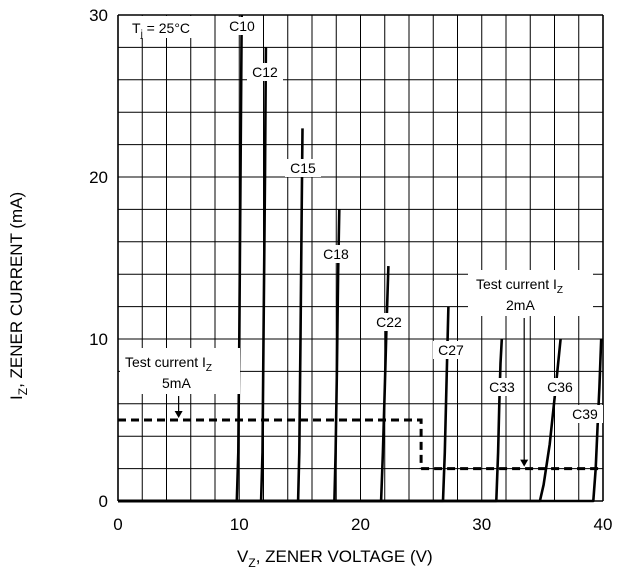 Image resolution: width=618 pixels, height=579 pixels. I want to click on x-tick-label: 0, so click(117, 524).